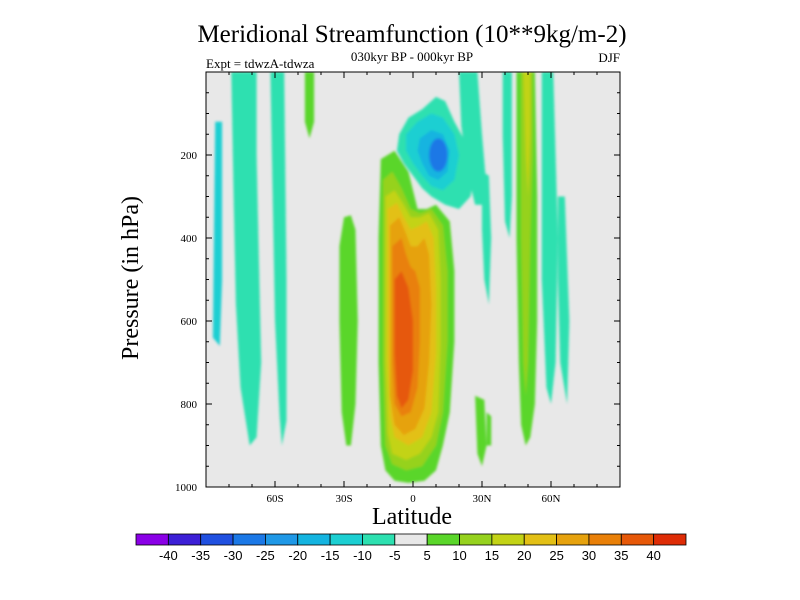 Image resolution: width=800 pixels, height=600 pixels. Describe the element at coordinates (527, 234) in the screenshot. I see `positive-band-north-l15` at that location.